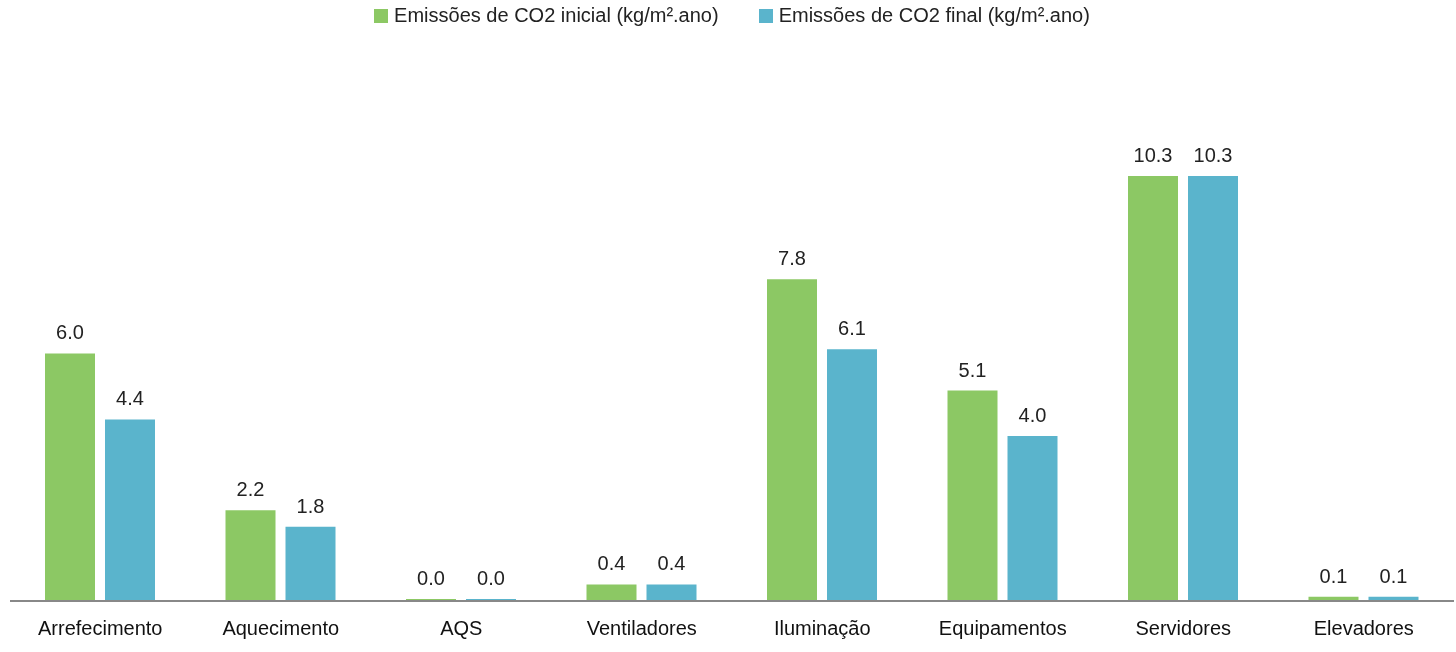 The image size is (1456, 652). I want to click on x-tick-label: AQS, so click(461, 628).